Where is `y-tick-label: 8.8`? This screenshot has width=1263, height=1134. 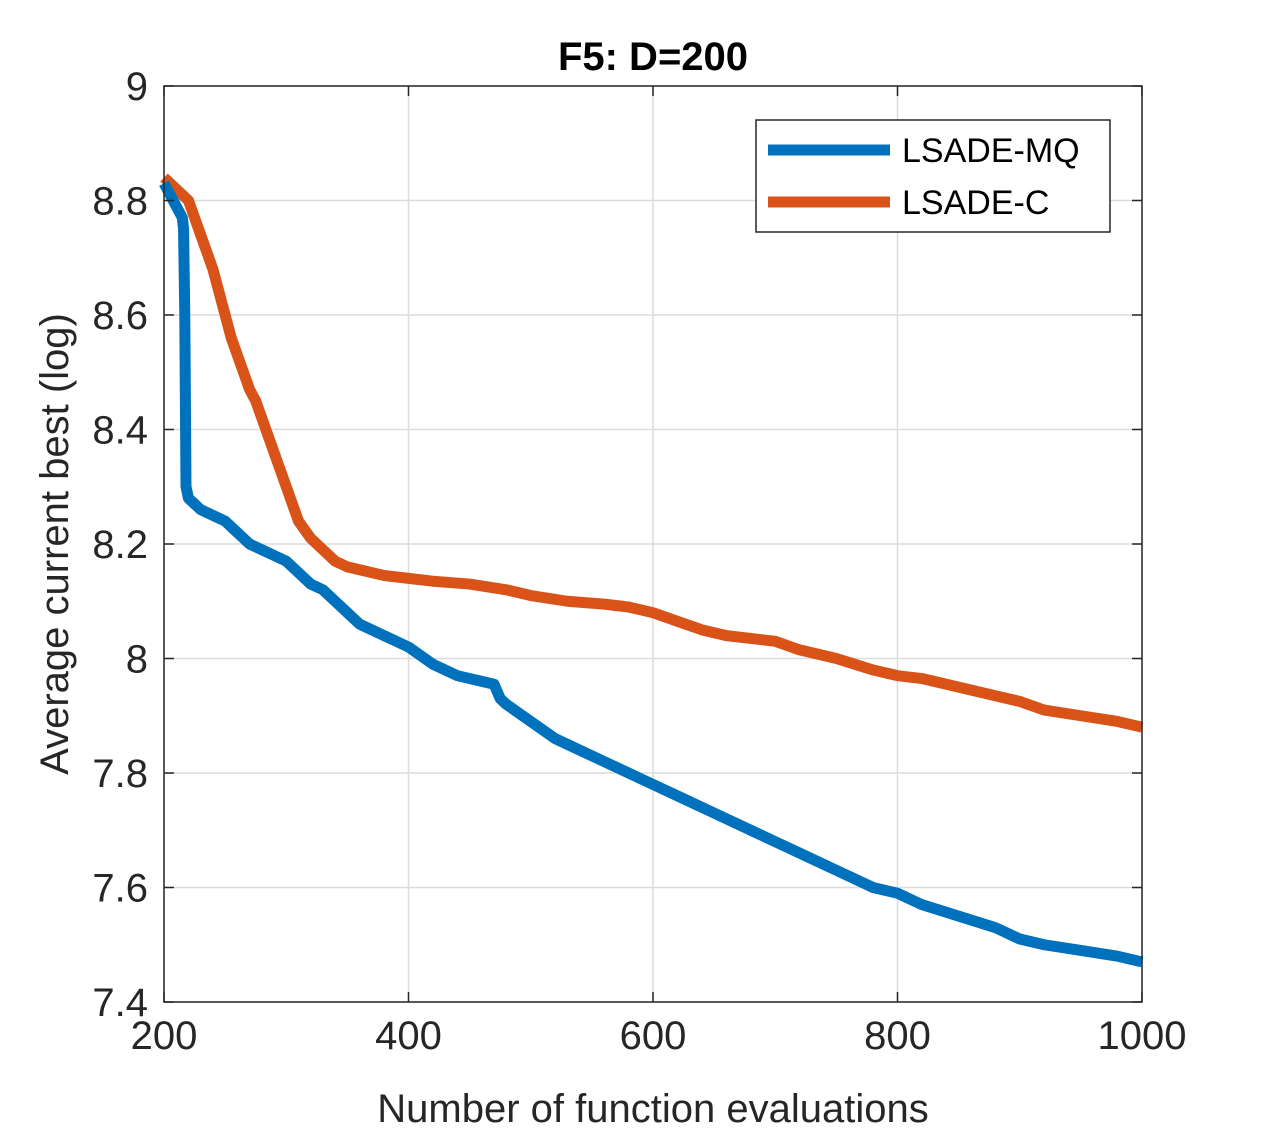
y-tick-label: 8.8 is located at coordinates (120, 202).